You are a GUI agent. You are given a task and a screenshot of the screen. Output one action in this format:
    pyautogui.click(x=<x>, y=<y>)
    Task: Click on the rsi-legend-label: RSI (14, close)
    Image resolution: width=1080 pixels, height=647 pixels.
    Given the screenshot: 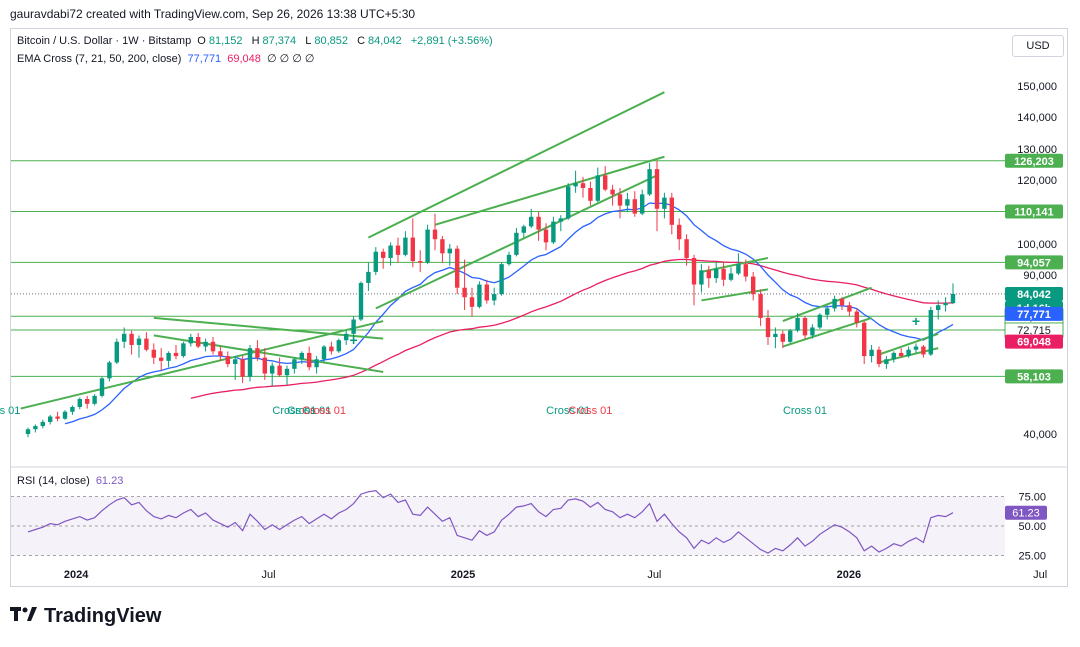 What is the action you would take?
    pyautogui.click(x=53, y=481)
    